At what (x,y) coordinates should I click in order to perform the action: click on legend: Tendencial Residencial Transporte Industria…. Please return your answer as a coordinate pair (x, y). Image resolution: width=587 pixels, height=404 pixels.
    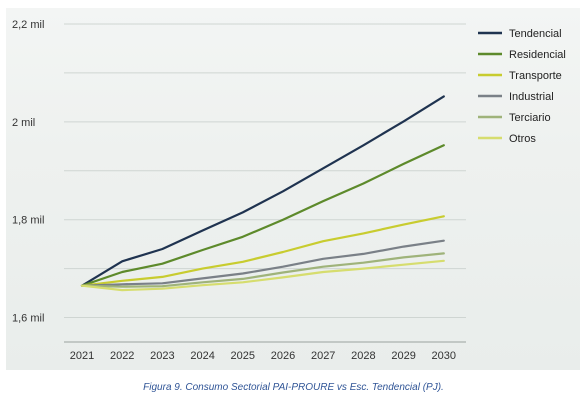
    Looking at the image, I should click on (522, 86).